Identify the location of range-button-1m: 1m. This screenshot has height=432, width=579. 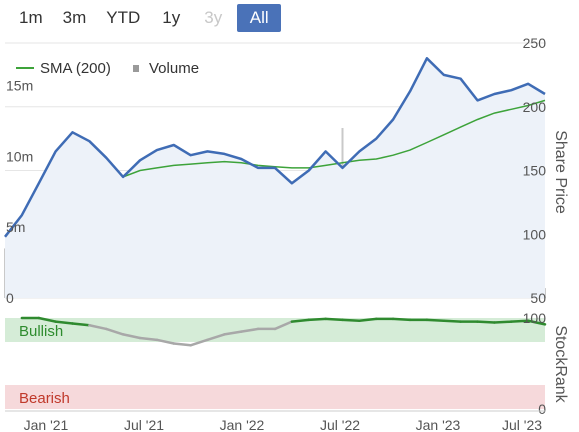
(31, 17).